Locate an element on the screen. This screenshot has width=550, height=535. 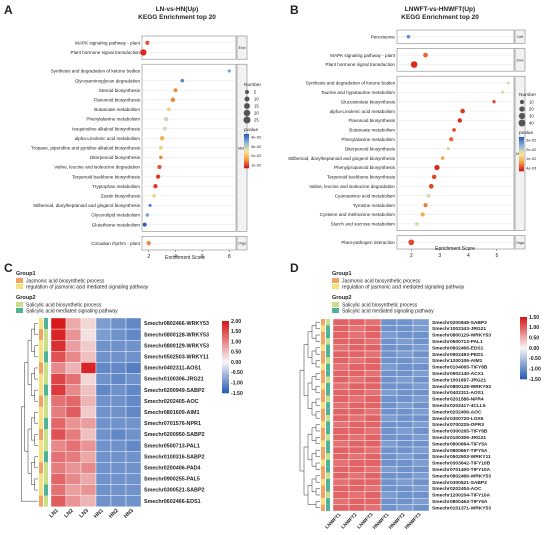
d-gene-label: Smechr0402311-AOS1 is located at coordinates (458, 393).